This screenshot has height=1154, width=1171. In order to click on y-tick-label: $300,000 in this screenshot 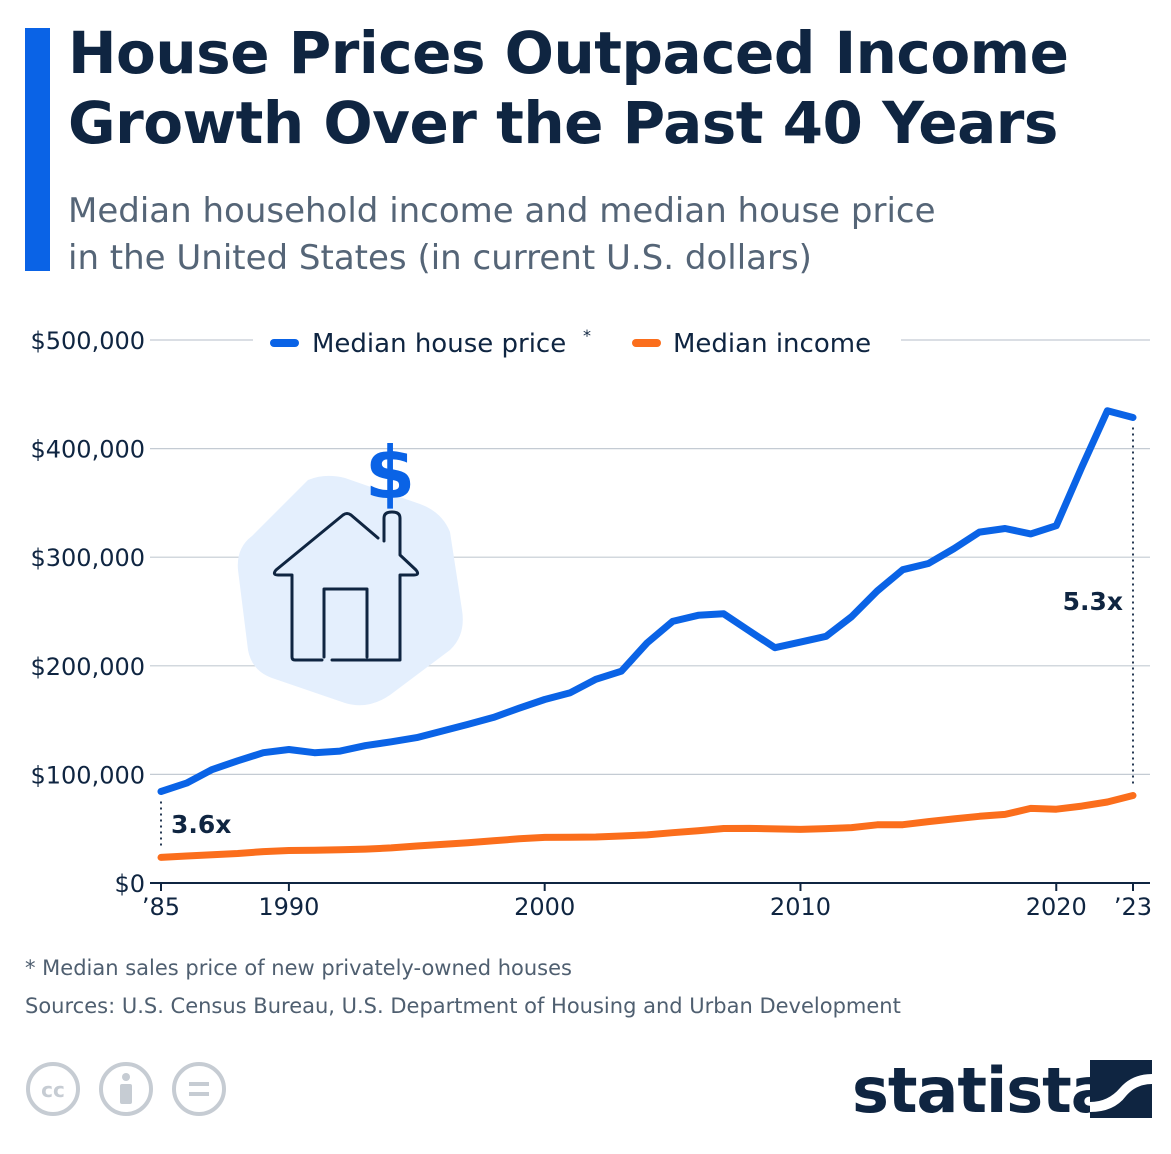, I will do `click(87, 558)`.